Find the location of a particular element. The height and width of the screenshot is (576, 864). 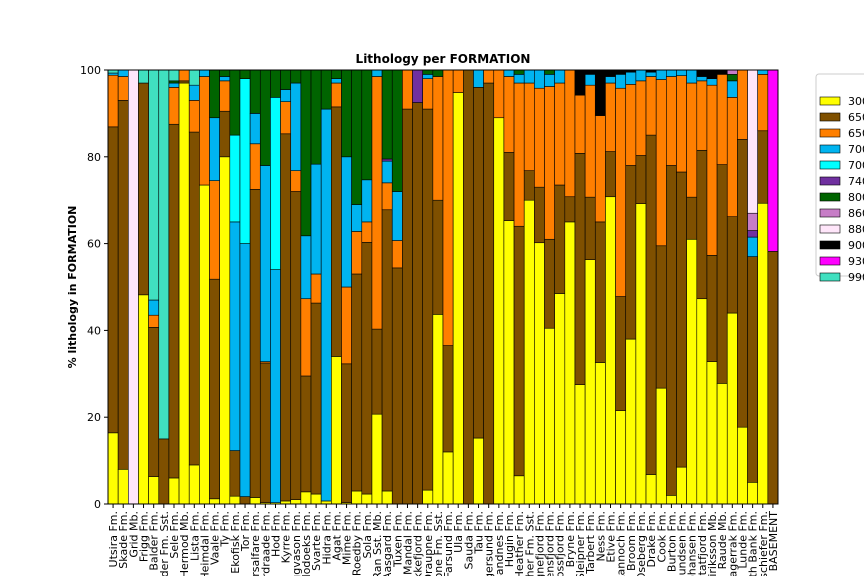

x-tick-label: Lista Fm. is located at coordinates (194, 536).